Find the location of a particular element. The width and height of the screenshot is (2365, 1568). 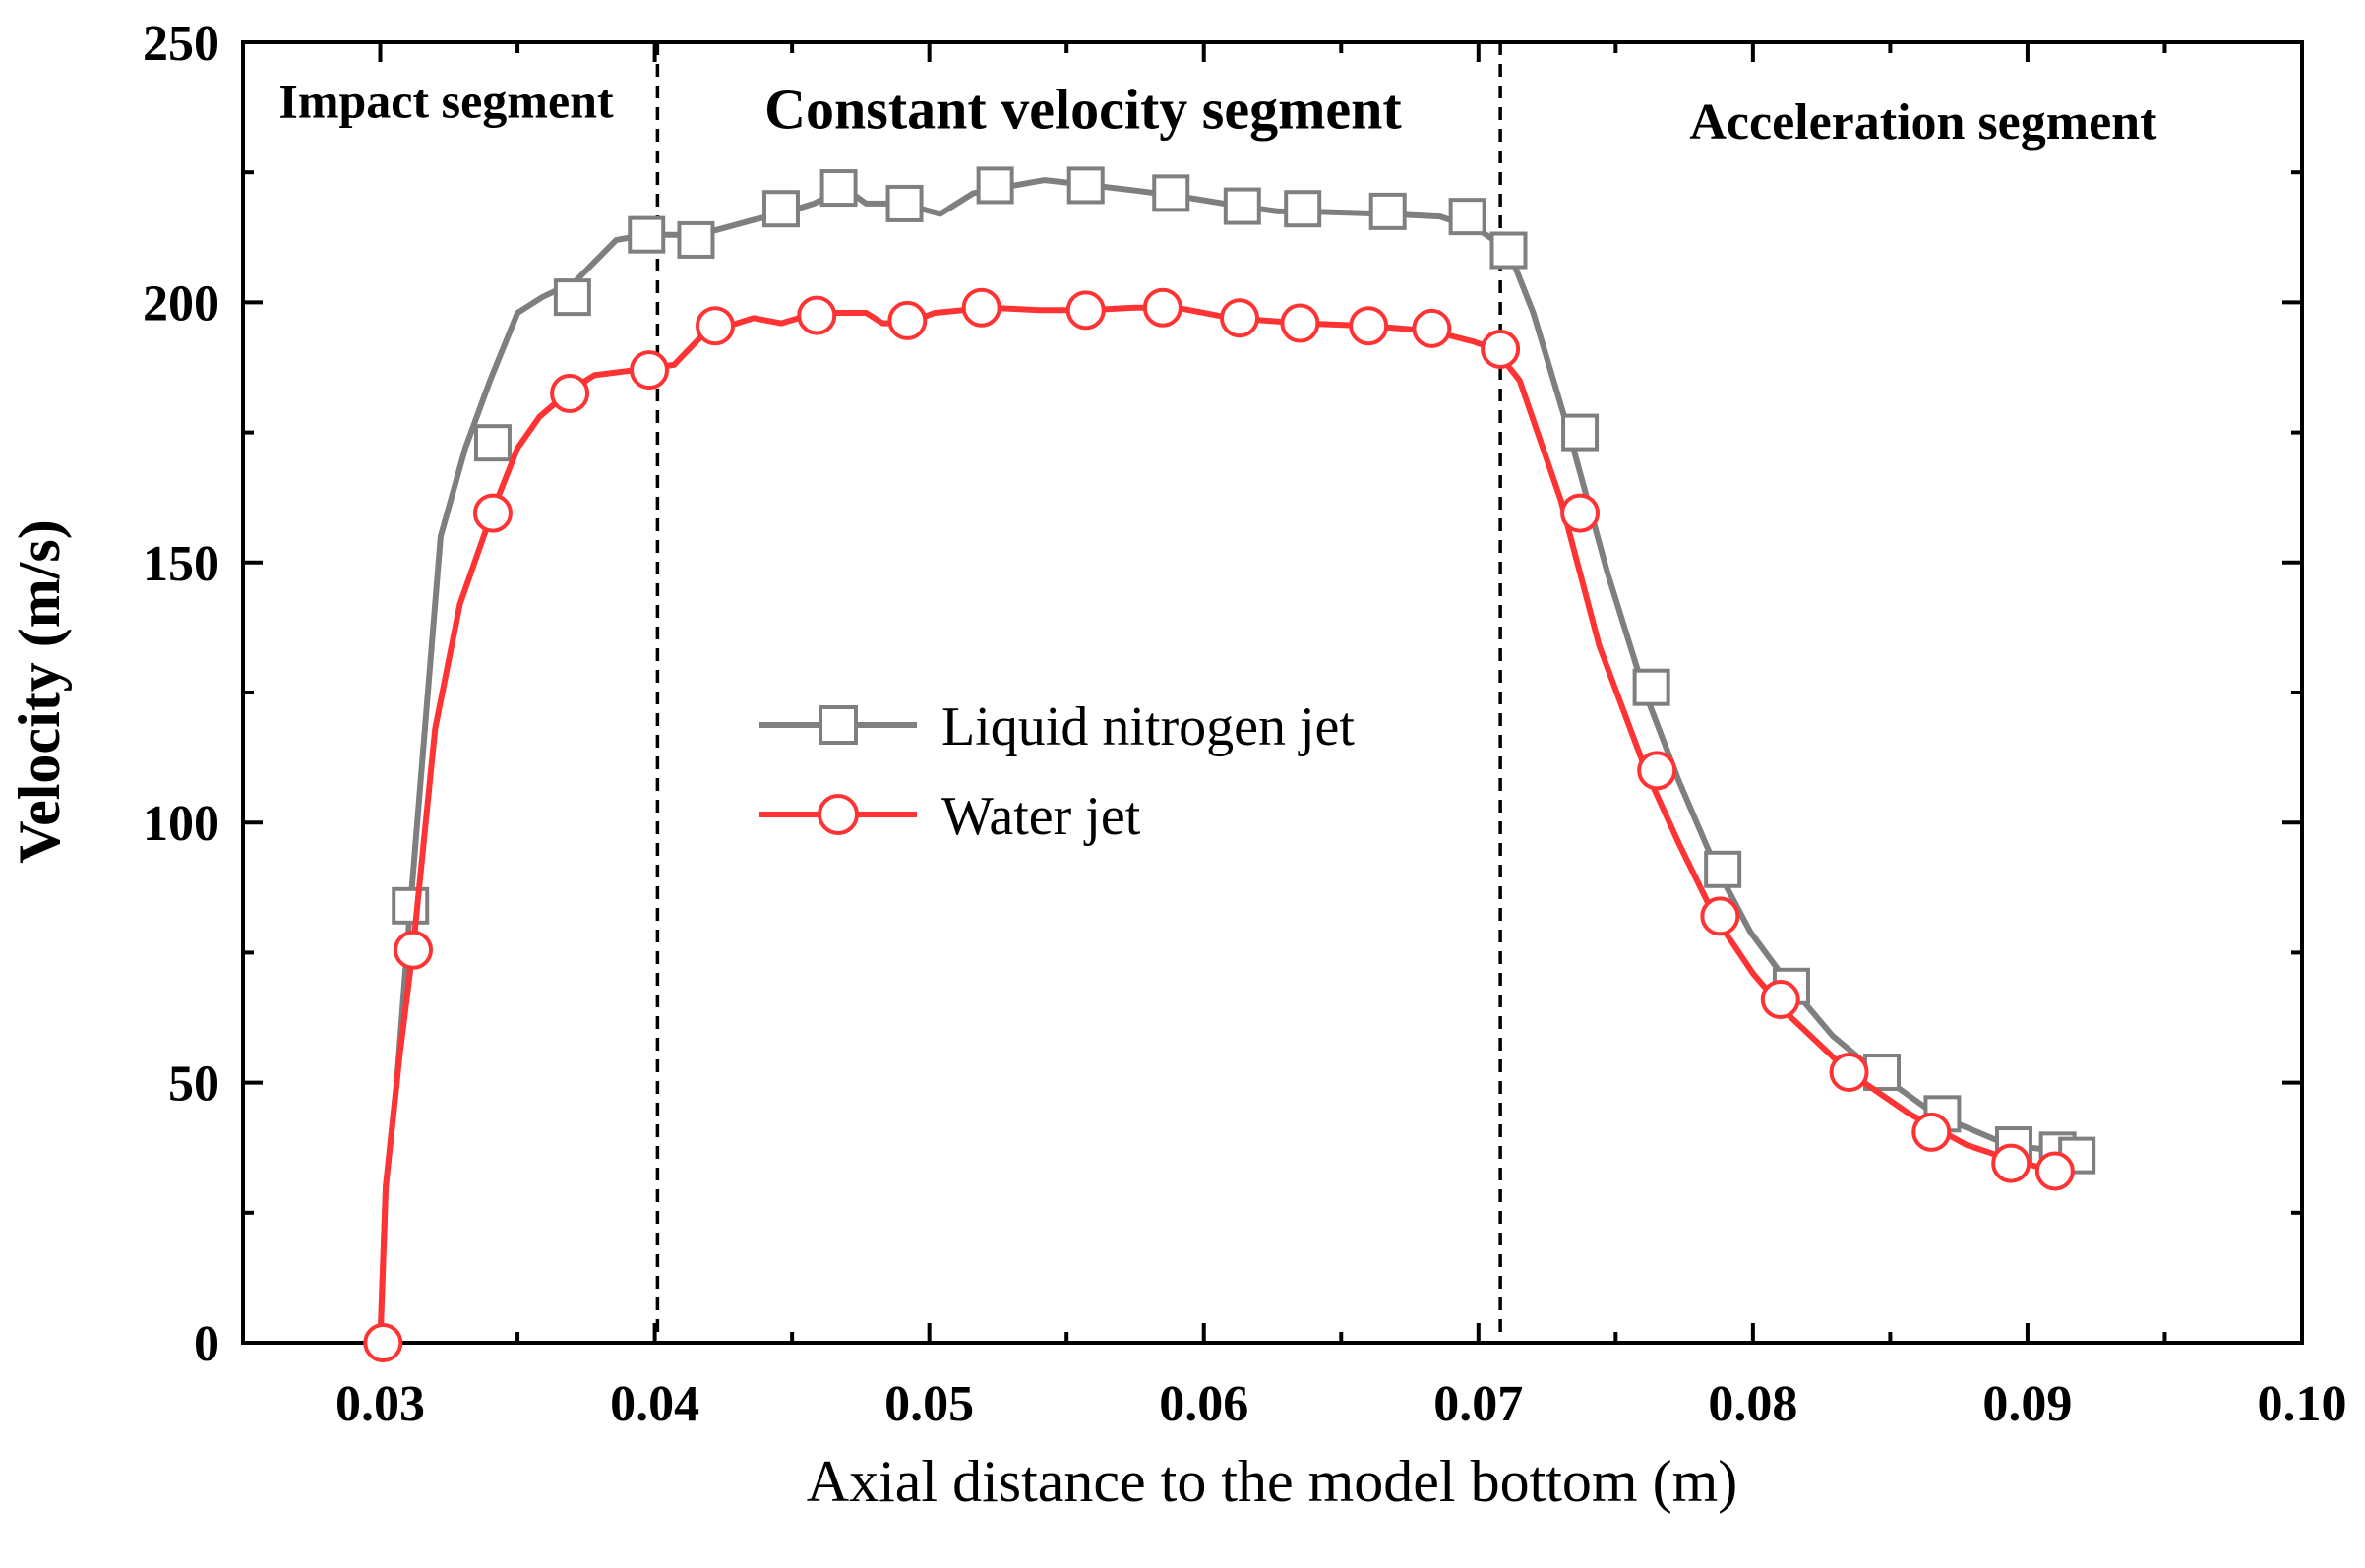

x-tick-label: 0.06 is located at coordinates (1203, 1404).